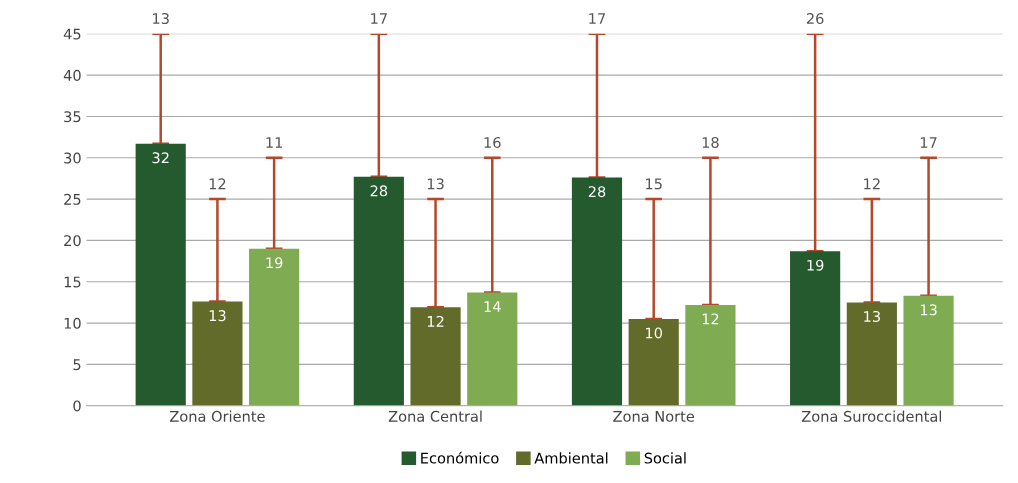 This screenshot has width=1018, height=483. Describe the element at coordinates (710, 142) in the screenshot. I see `annotation: 18` at that location.